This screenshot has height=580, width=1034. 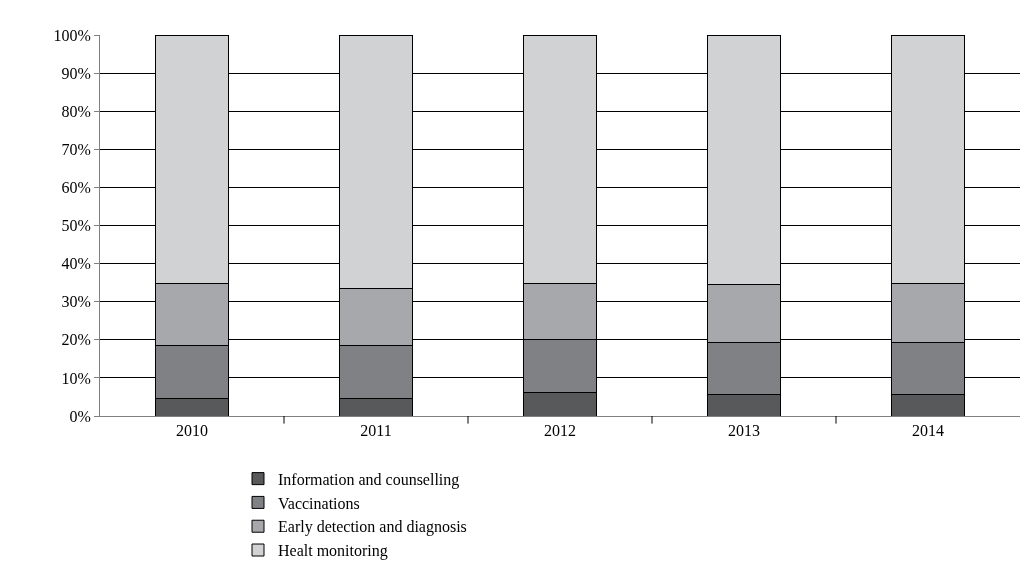 What do you see at coordinates (76, 73) in the screenshot?
I see `y-tick-label: 90%` at bounding box center [76, 73].